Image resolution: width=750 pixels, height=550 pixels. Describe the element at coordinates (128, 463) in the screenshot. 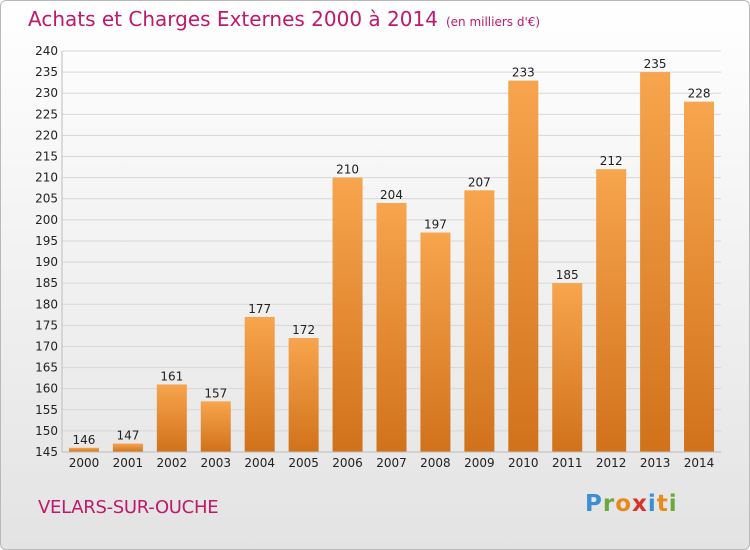

I see `x-tick-label: 2001` at that location.